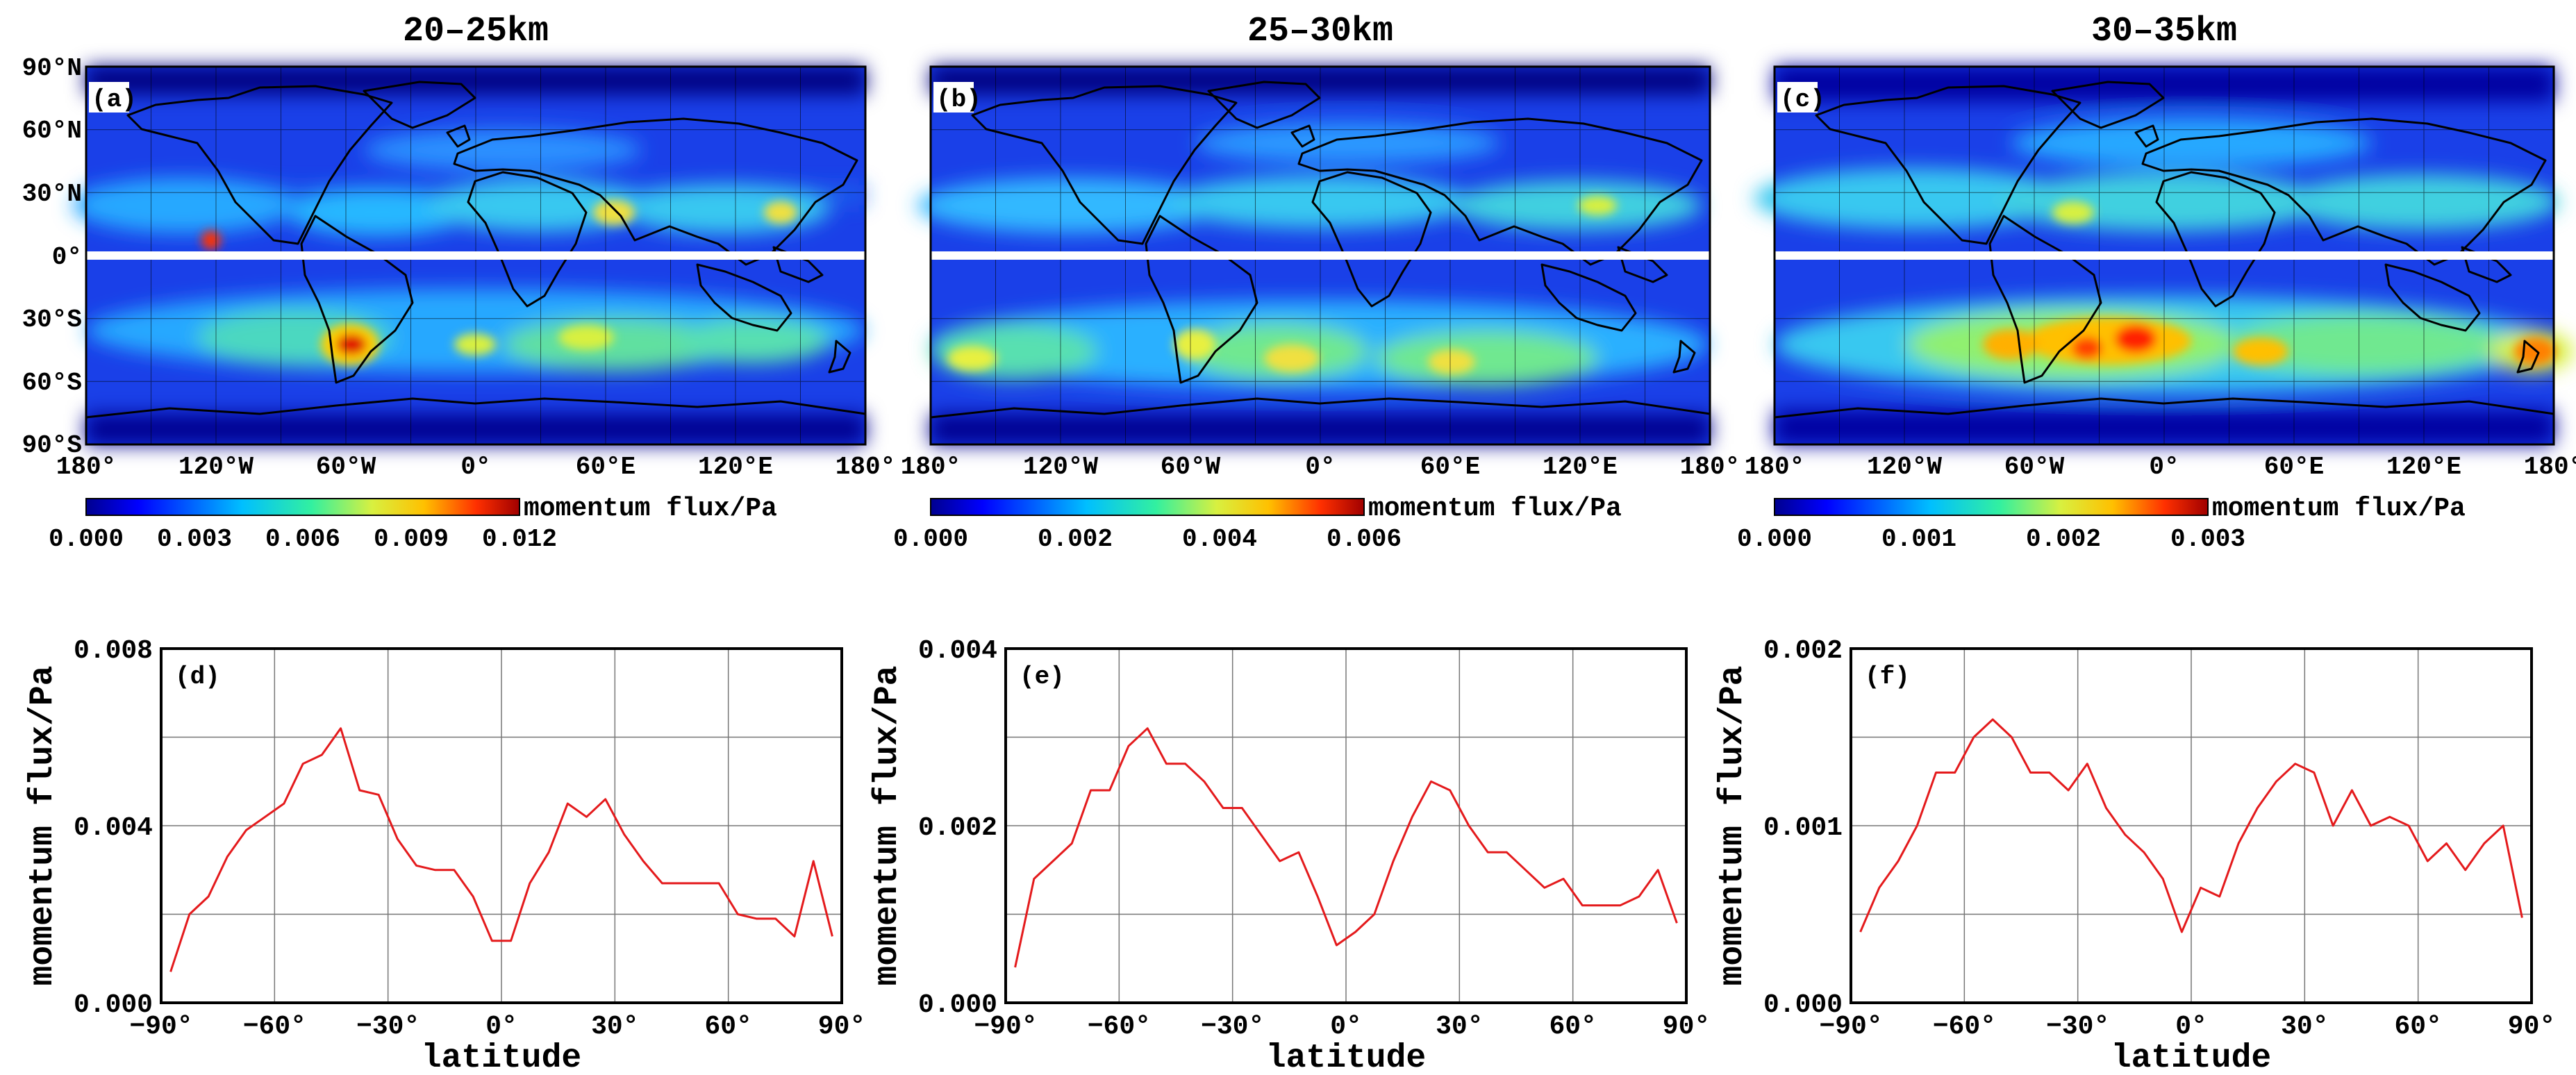  Describe the element at coordinates (1257, 523) in the screenshot. I see `colorbar: momentum flux/Pa 0.000 0.002 0.004 0.006` at that location.